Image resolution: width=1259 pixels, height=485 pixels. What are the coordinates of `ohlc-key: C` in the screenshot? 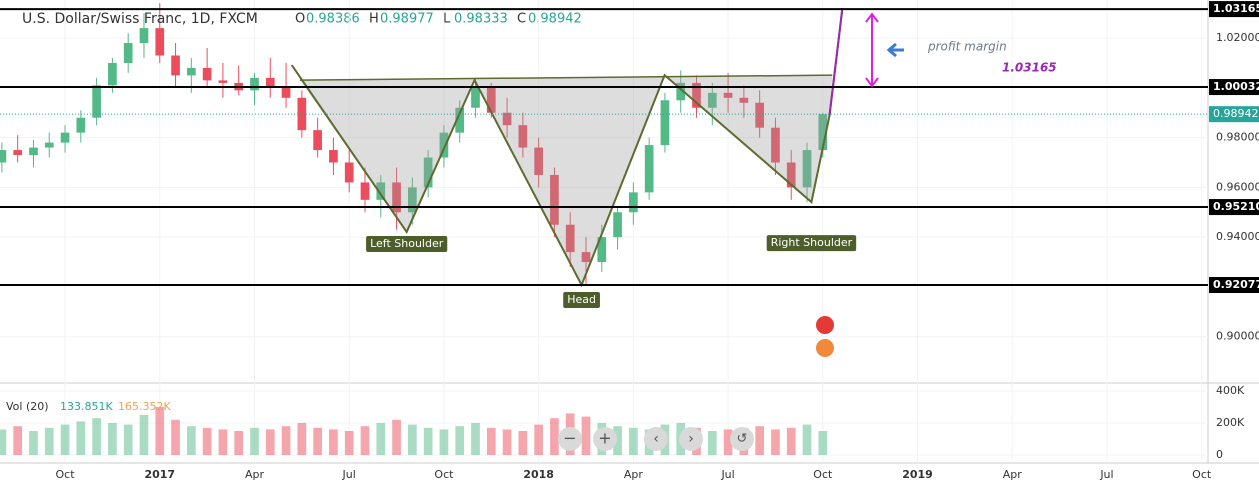 It's located at (521, 19).